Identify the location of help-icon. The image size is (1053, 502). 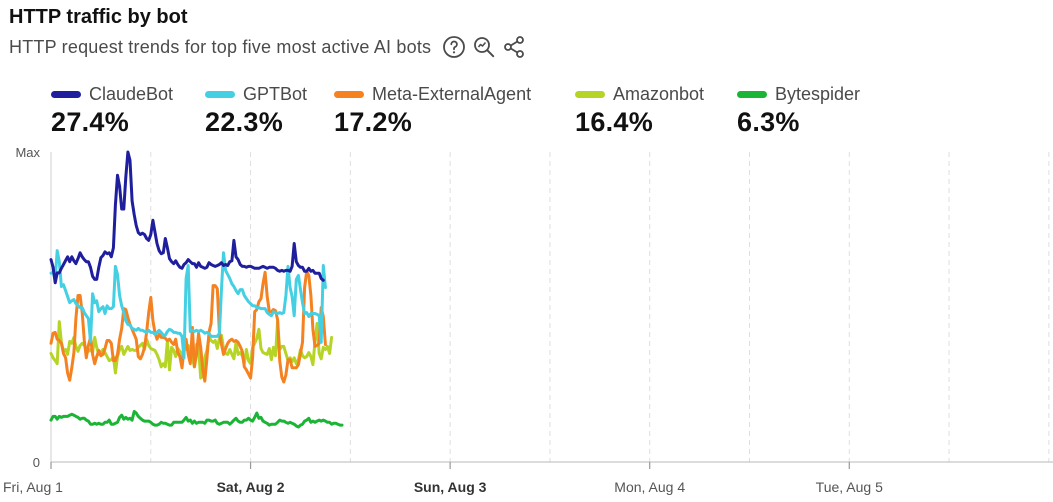
(454, 47).